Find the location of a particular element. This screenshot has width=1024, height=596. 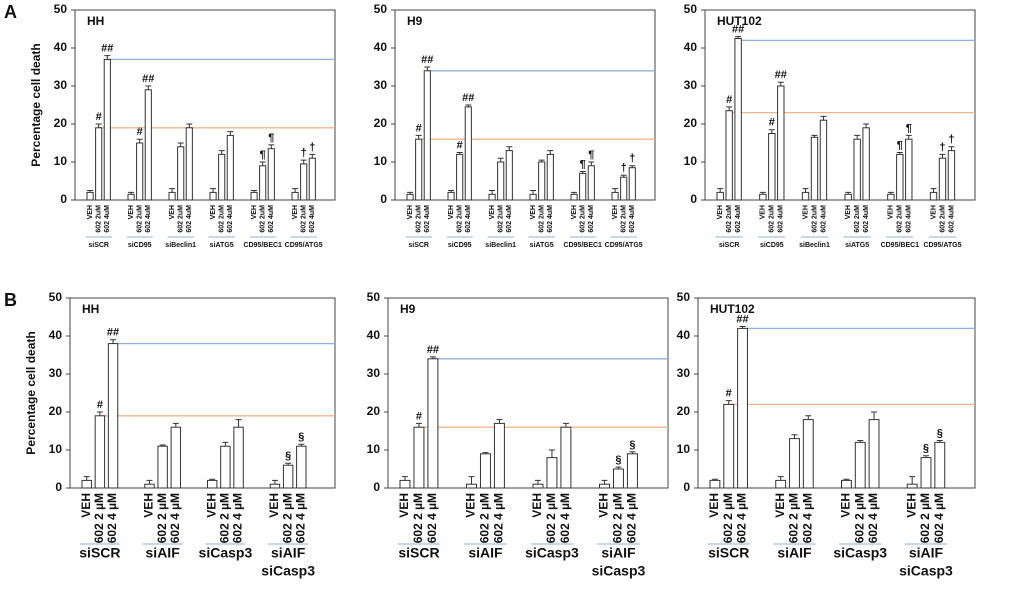

panel-label: A is located at coordinates (10, 12).